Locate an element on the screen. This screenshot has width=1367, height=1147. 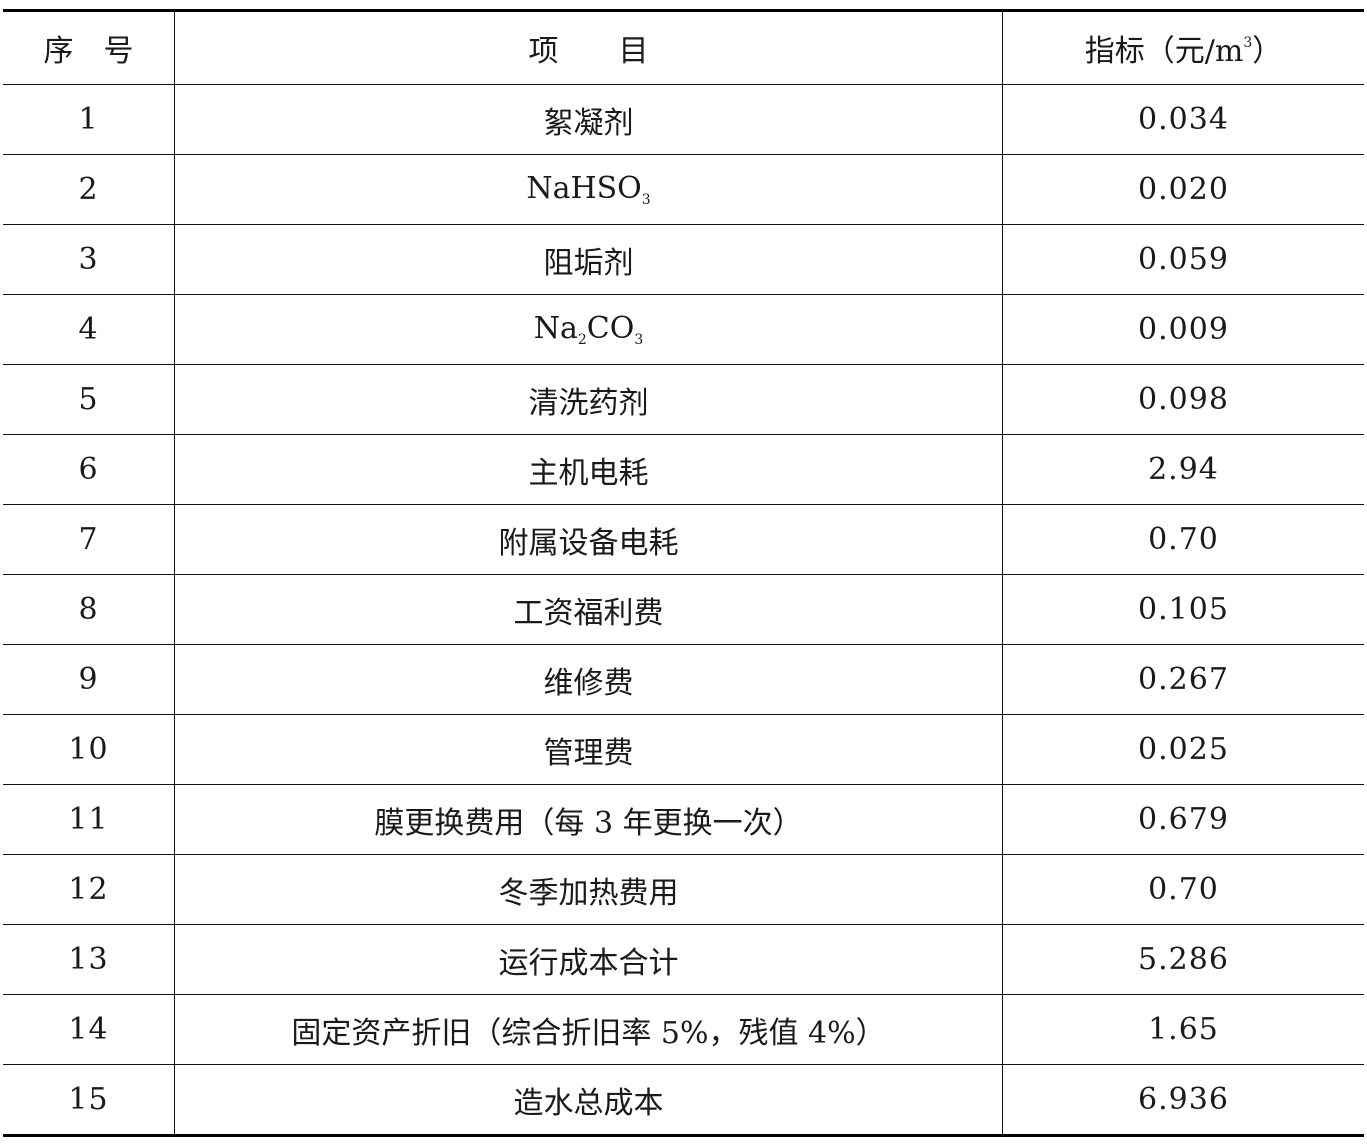
table-row: 6 主机电耗 2.94 is located at coordinates (683, 469).